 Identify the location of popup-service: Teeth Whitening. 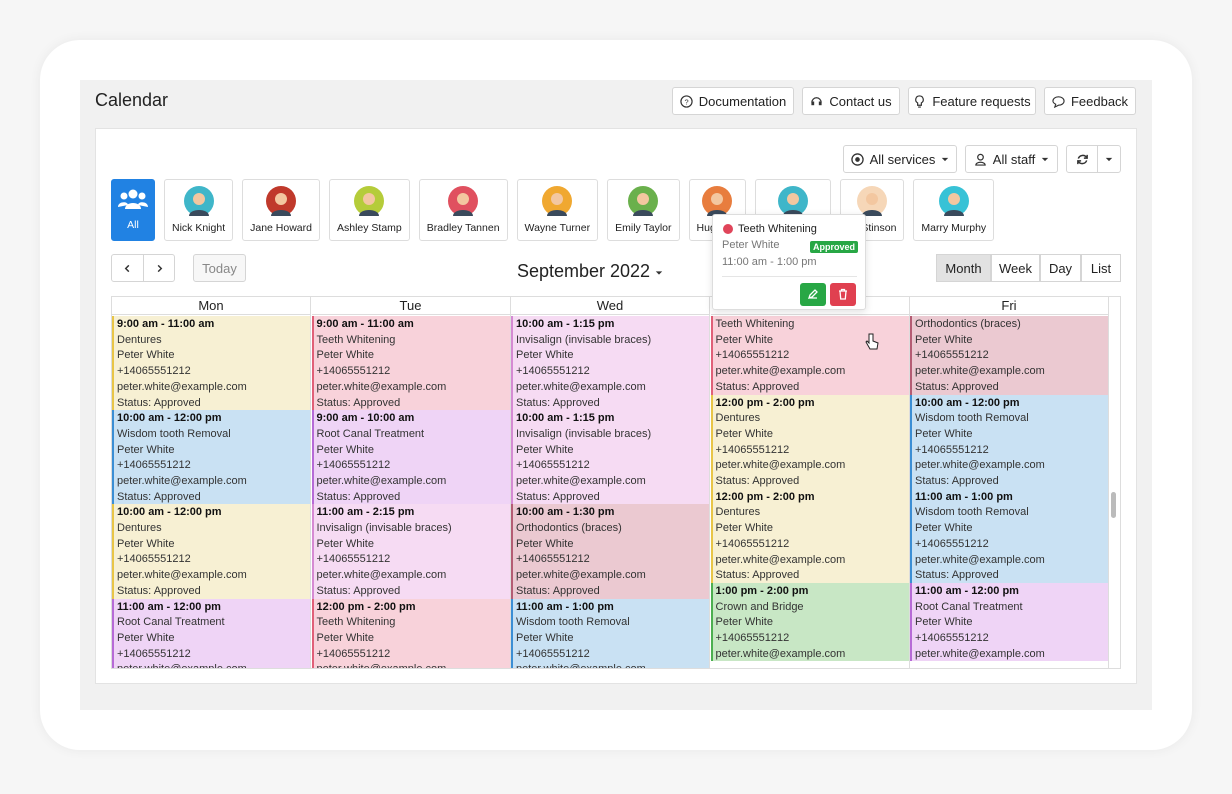
(777, 229).